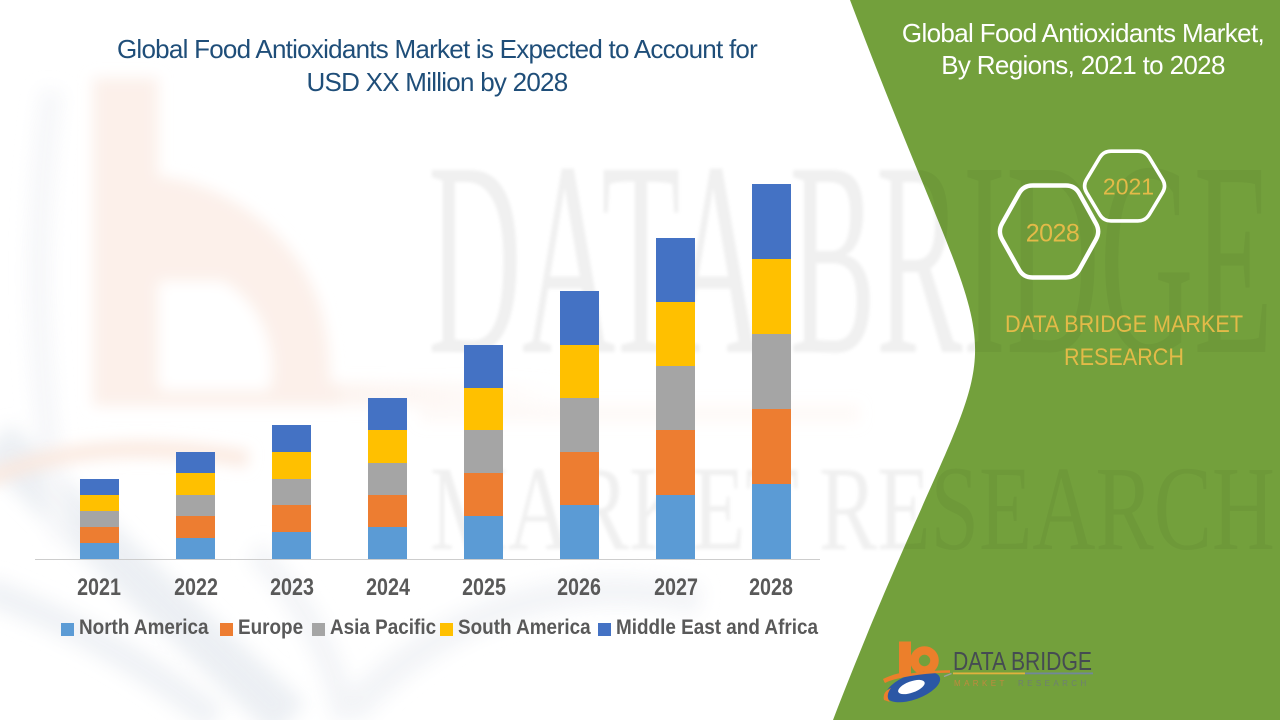 This screenshot has width=1280, height=720. What do you see at coordinates (1128, 186) in the screenshot?
I see `svg-text: 2021` at bounding box center [1128, 186].